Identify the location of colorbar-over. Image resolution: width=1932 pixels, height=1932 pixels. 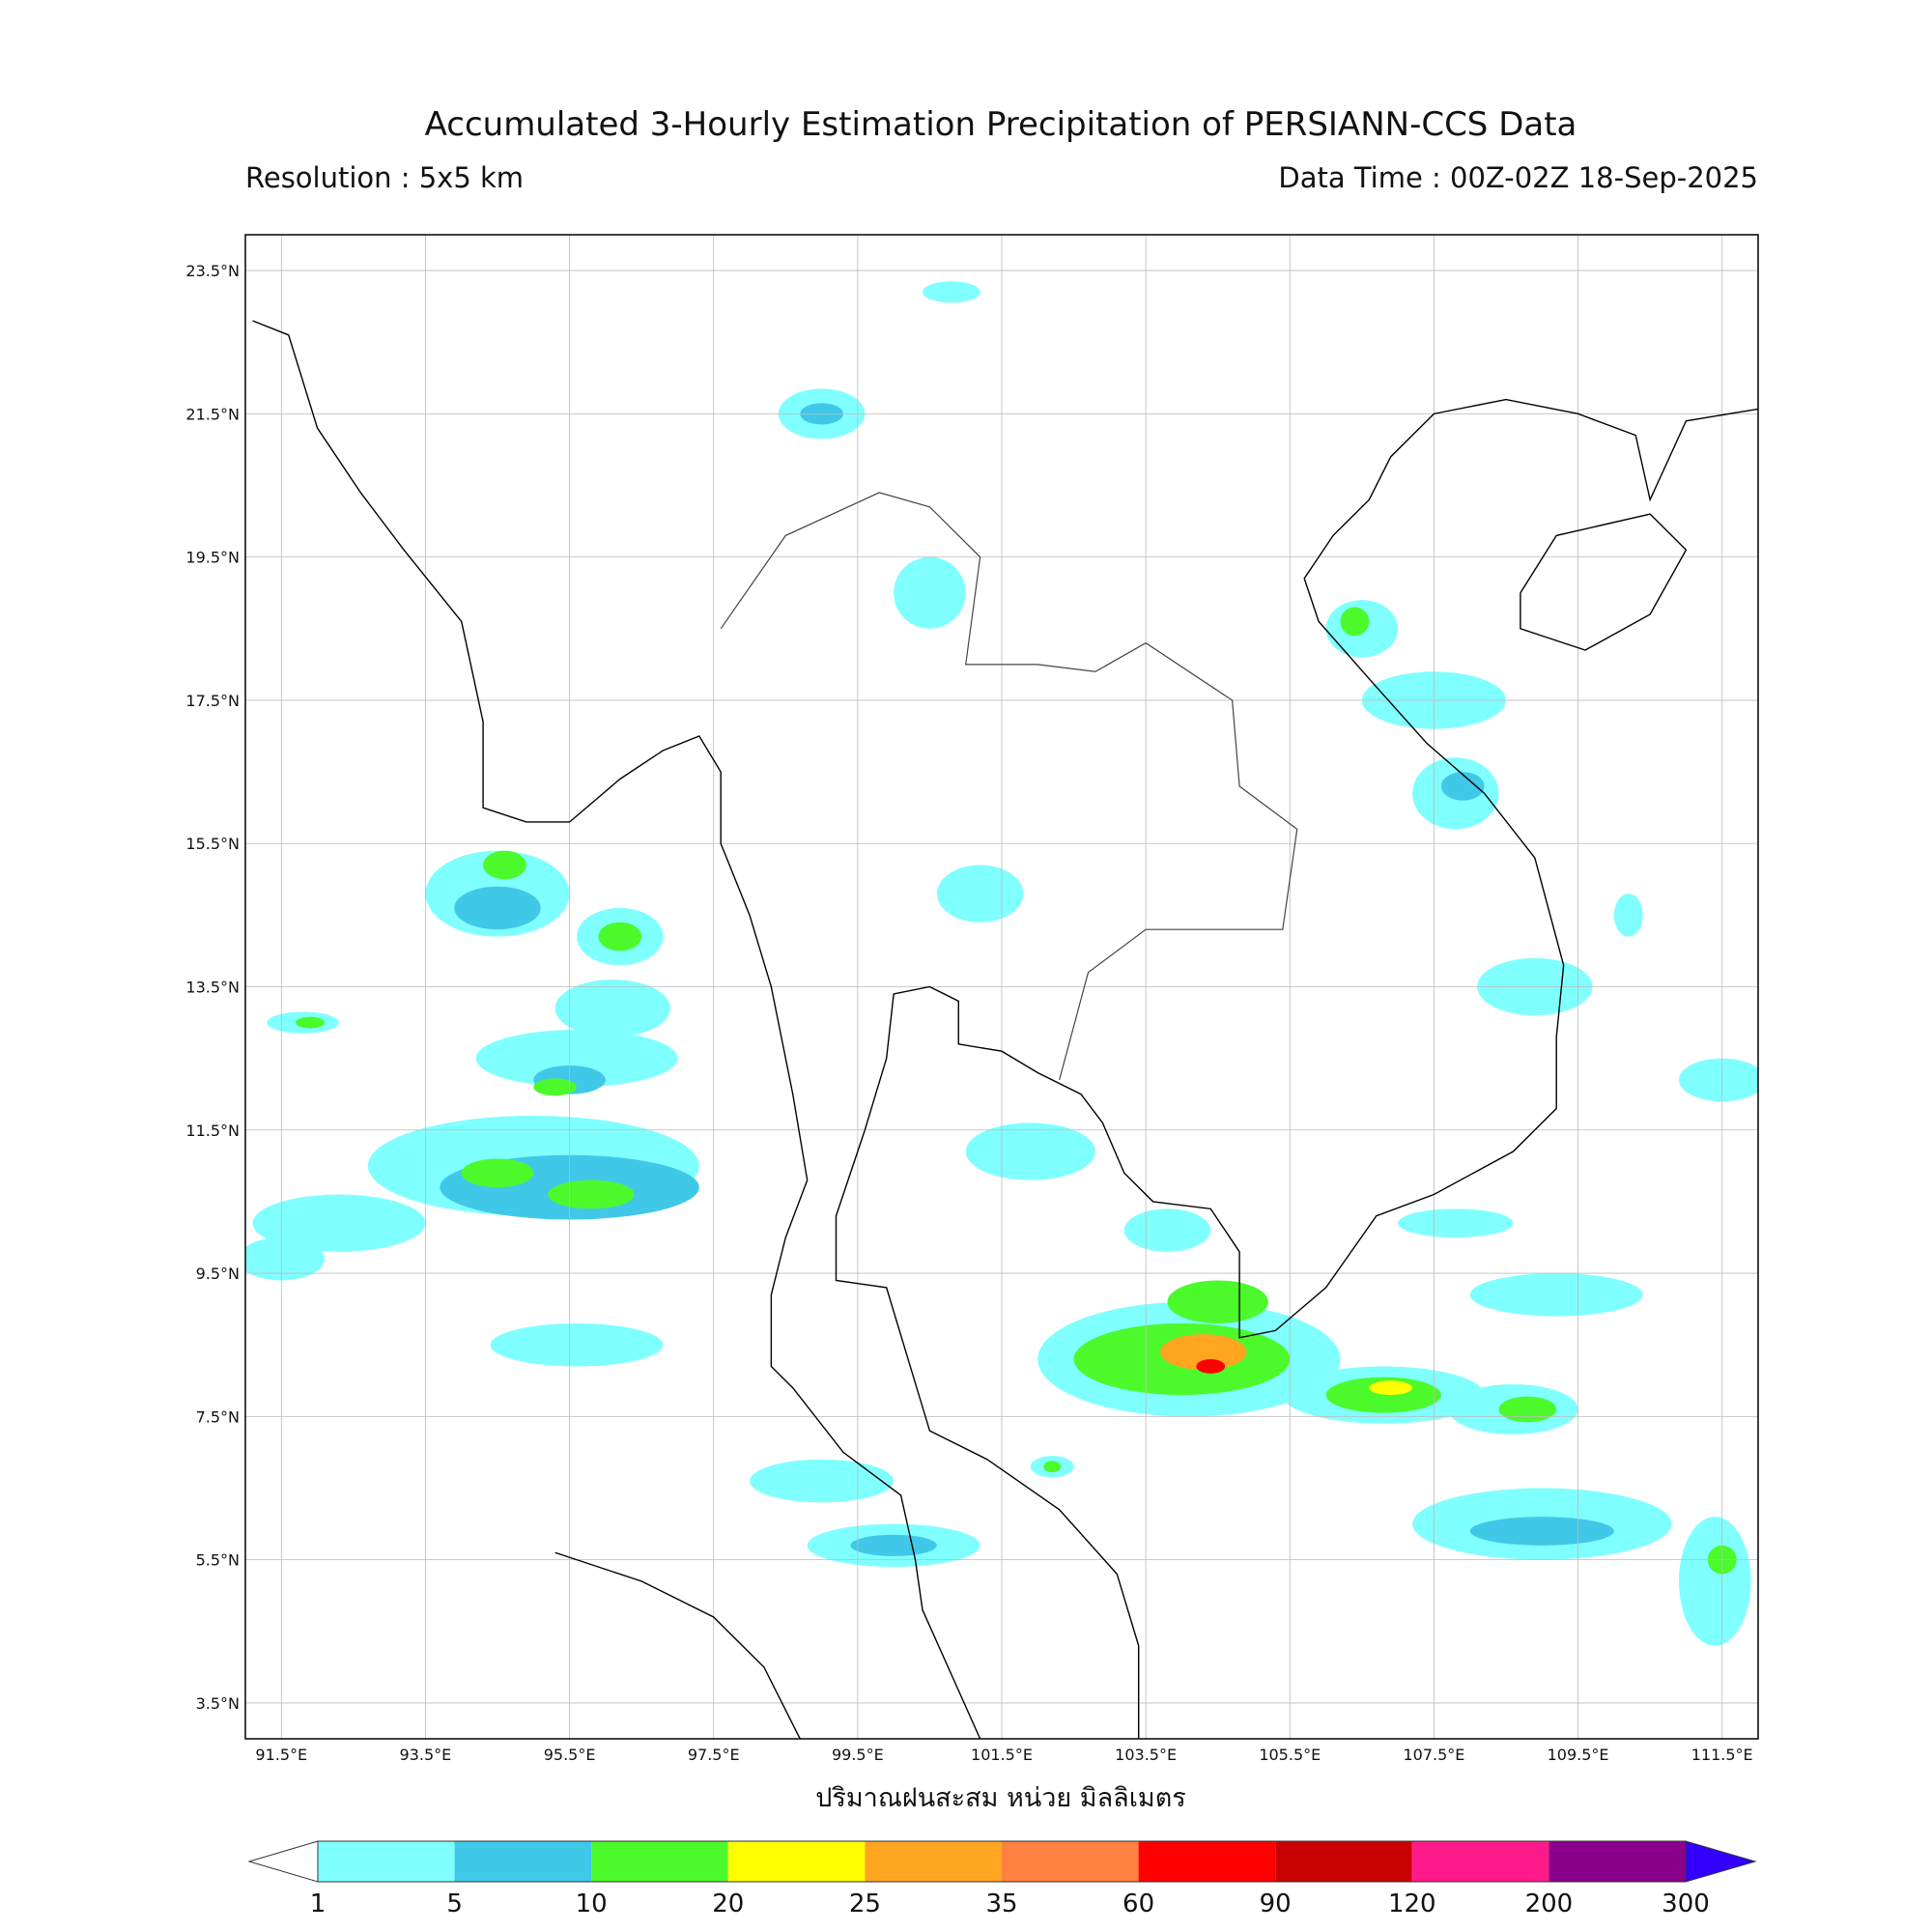
(1721, 1861).